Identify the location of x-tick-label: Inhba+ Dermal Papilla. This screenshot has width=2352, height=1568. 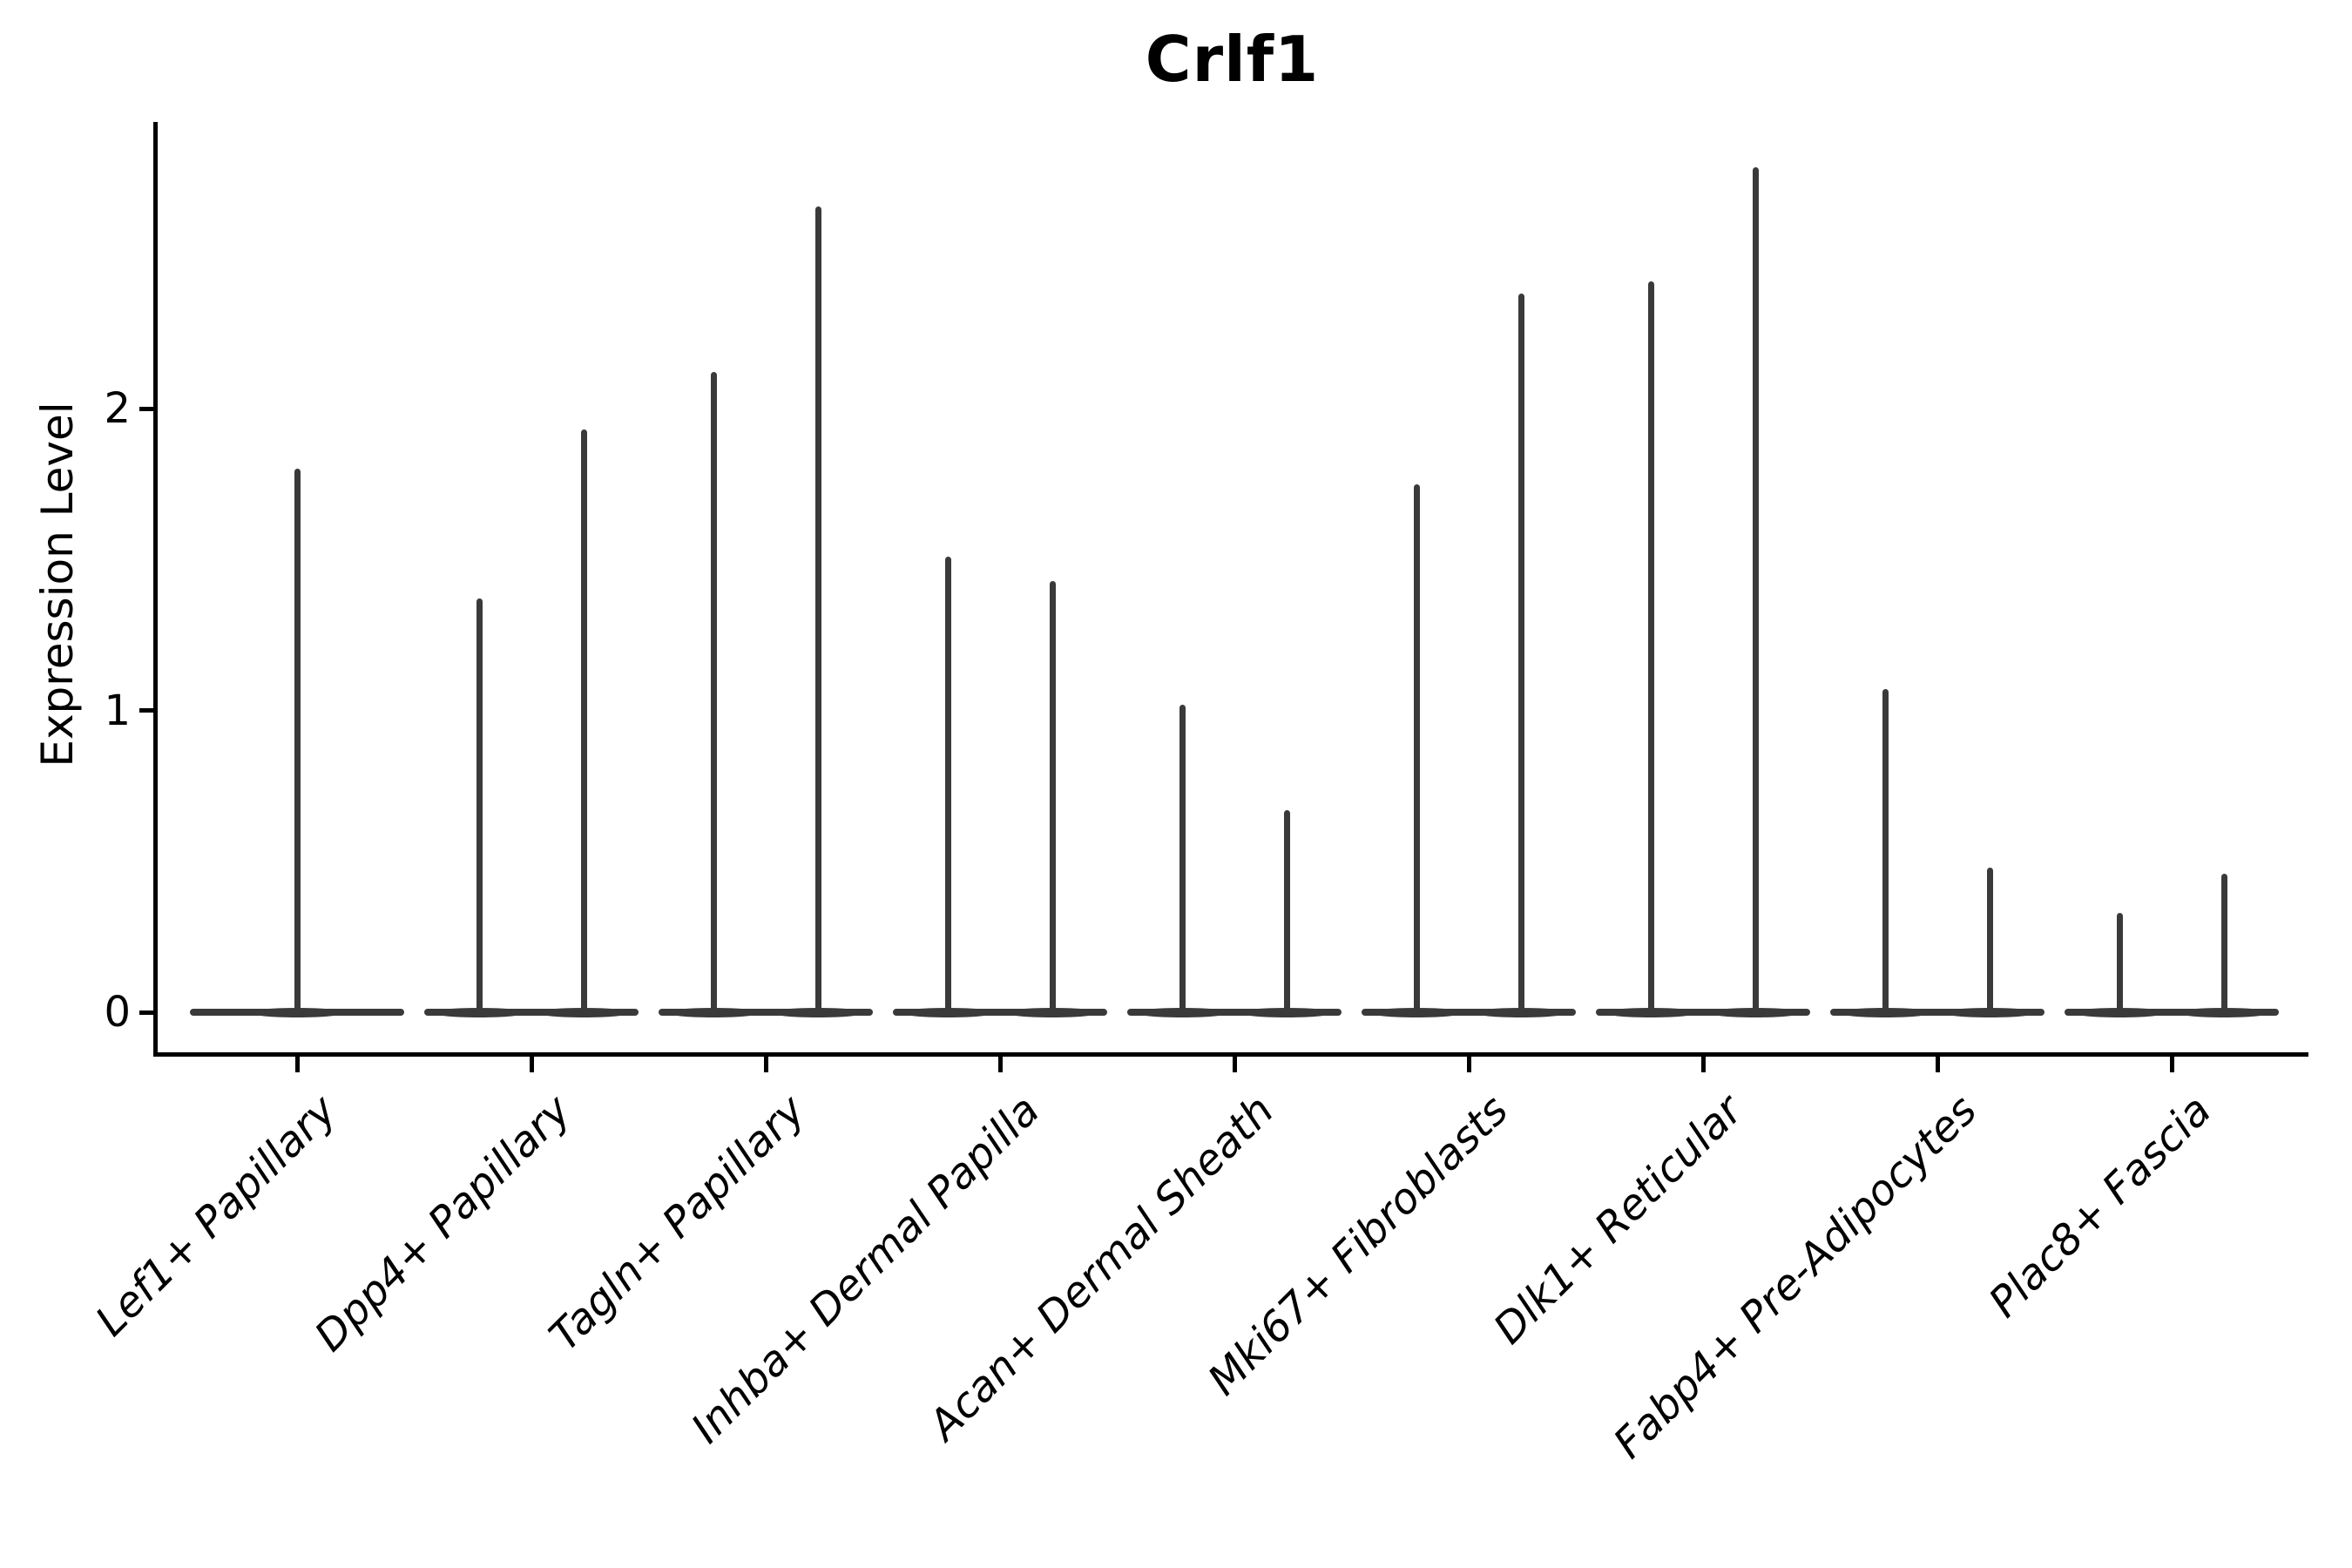
(866, 1269).